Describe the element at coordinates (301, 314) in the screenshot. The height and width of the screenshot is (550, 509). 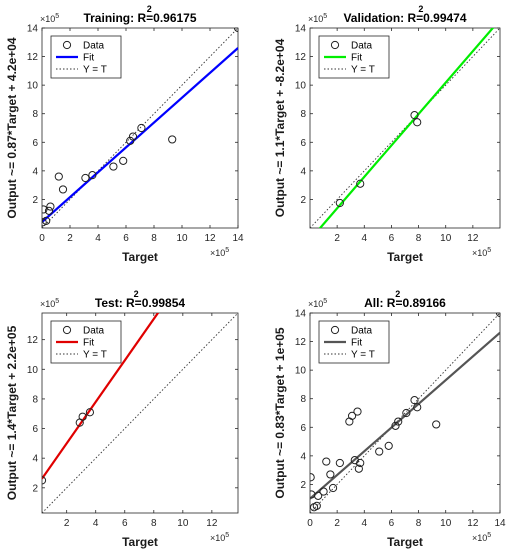
I see `y-tick-label: 14` at that location.